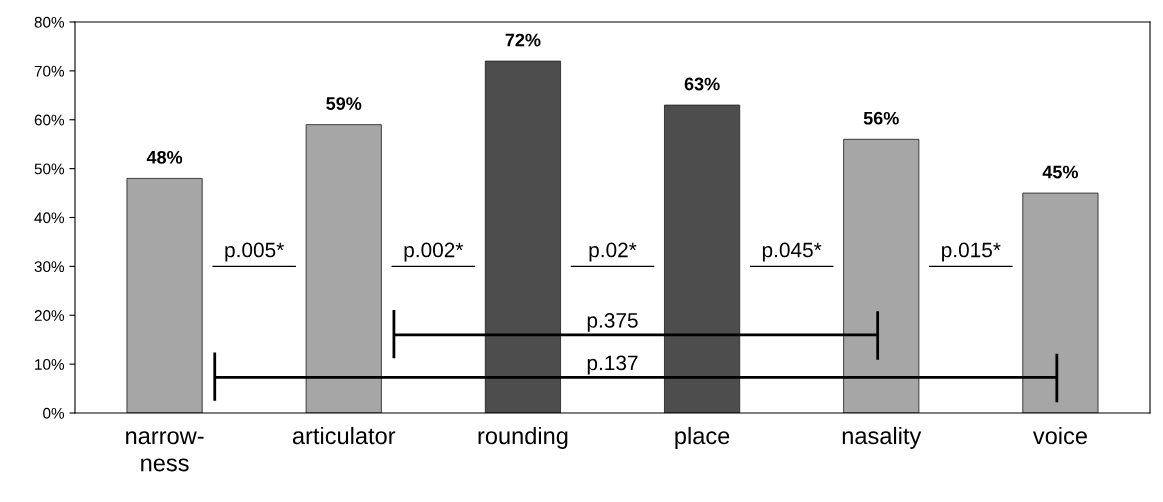 This screenshot has height=502, width=1163. I want to click on annotation: p.045*, so click(792, 252).